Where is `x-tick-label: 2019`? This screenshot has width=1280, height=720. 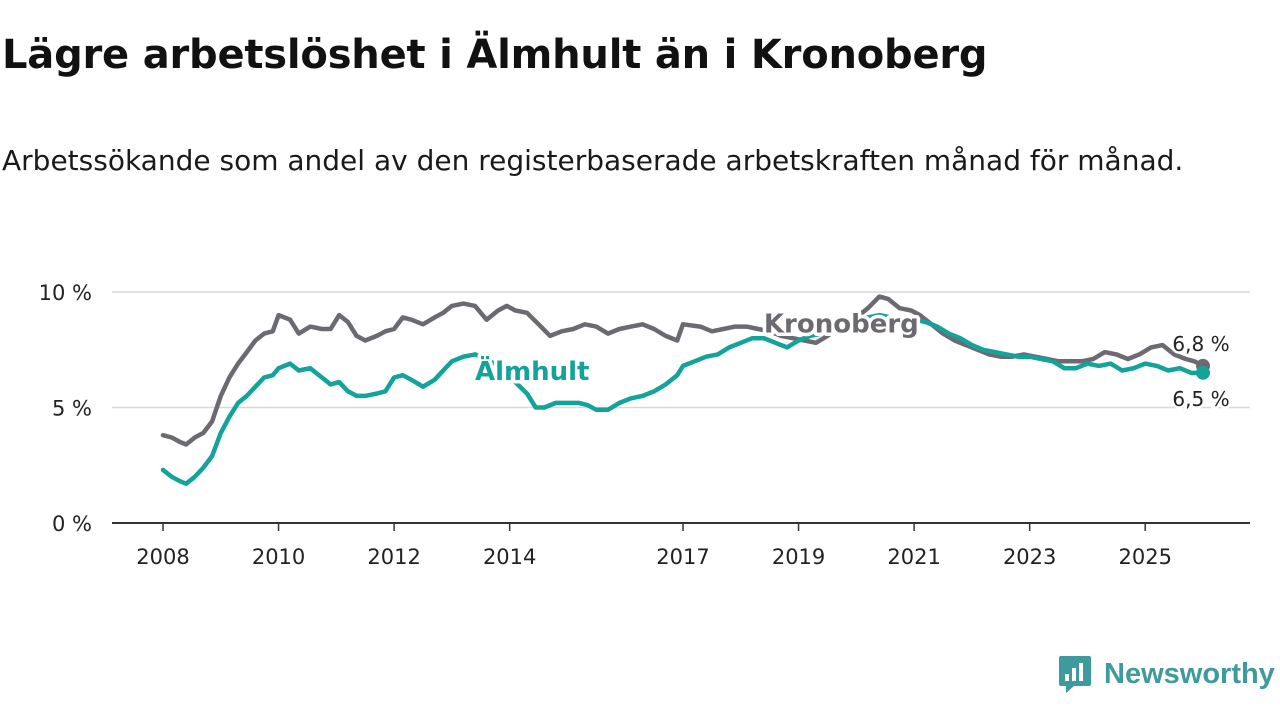
x-tick-label: 2019 is located at coordinates (798, 557).